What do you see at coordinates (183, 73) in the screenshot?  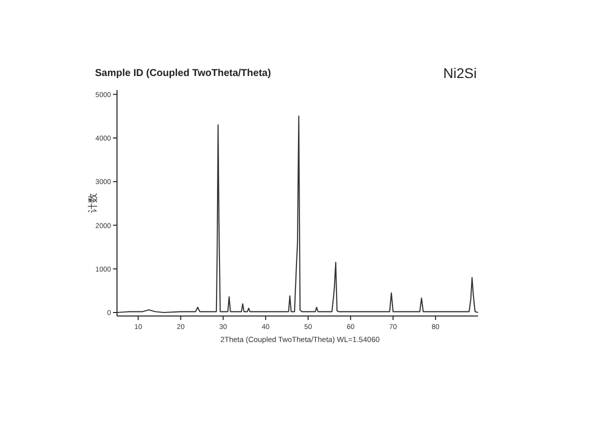 I see `chart-title: Sample ID (Coupled TwoTheta/Theta)` at bounding box center [183, 73].